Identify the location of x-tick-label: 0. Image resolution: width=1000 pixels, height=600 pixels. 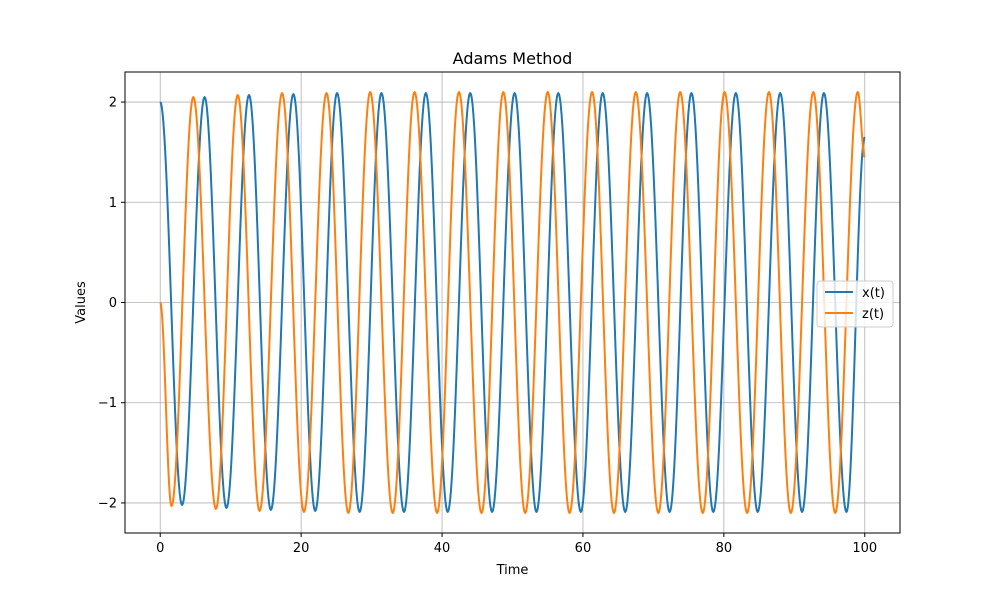
(160, 548).